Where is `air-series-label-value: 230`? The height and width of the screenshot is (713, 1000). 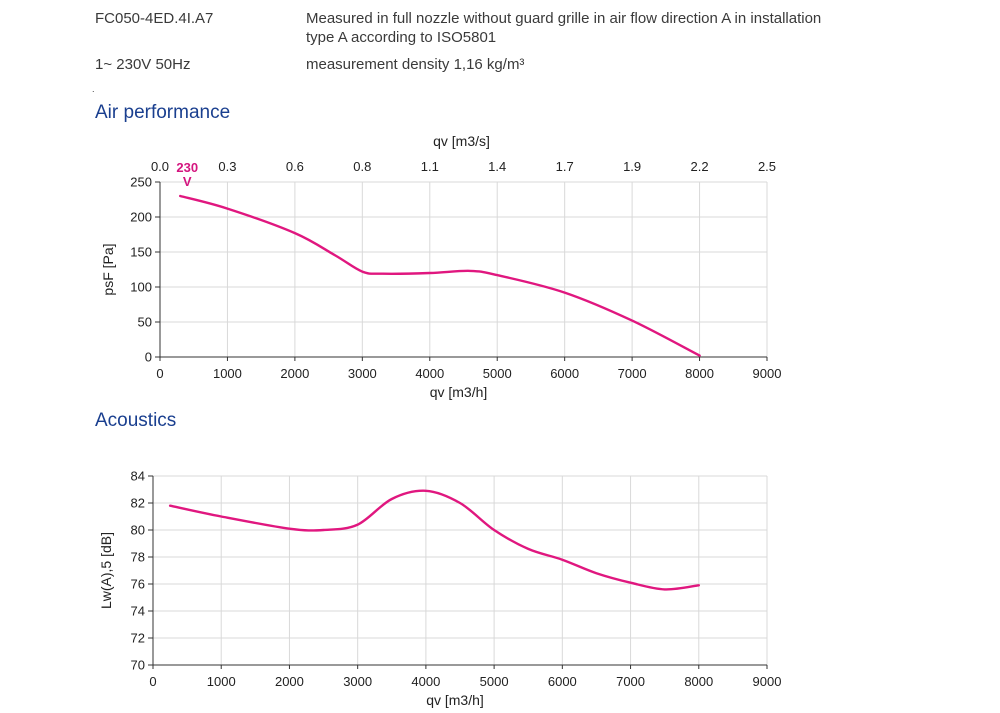 air-series-label-value: 230 is located at coordinates (187, 167).